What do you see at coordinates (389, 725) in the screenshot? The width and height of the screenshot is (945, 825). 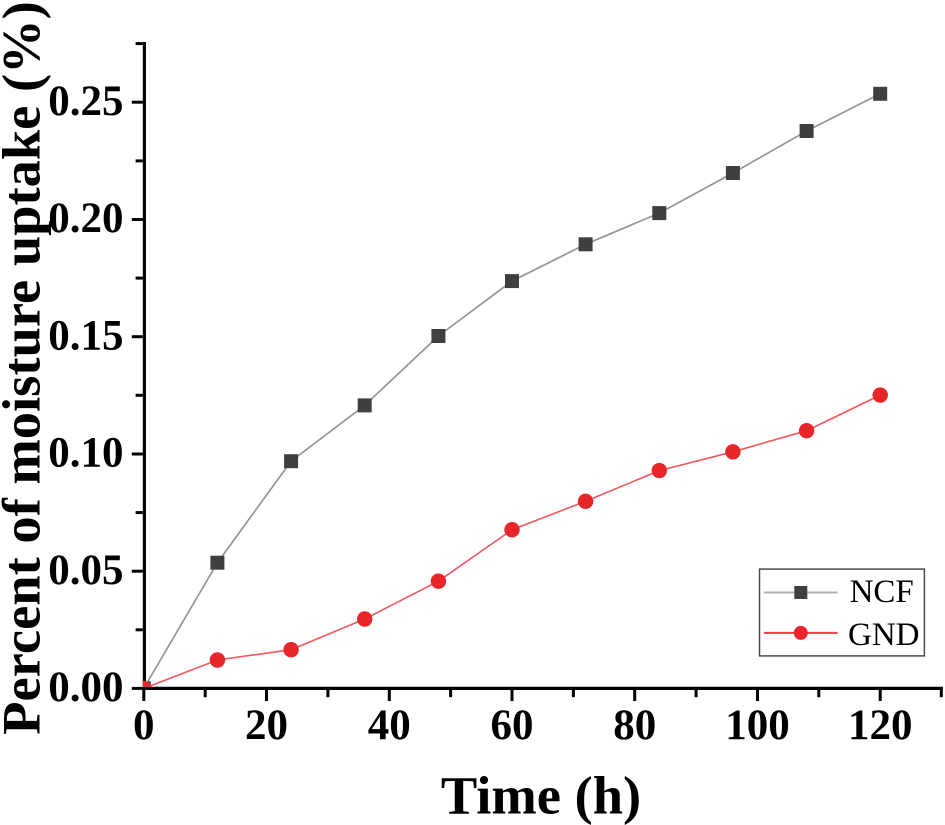 I see `svg-text: 40` at bounding box center [389, 725].